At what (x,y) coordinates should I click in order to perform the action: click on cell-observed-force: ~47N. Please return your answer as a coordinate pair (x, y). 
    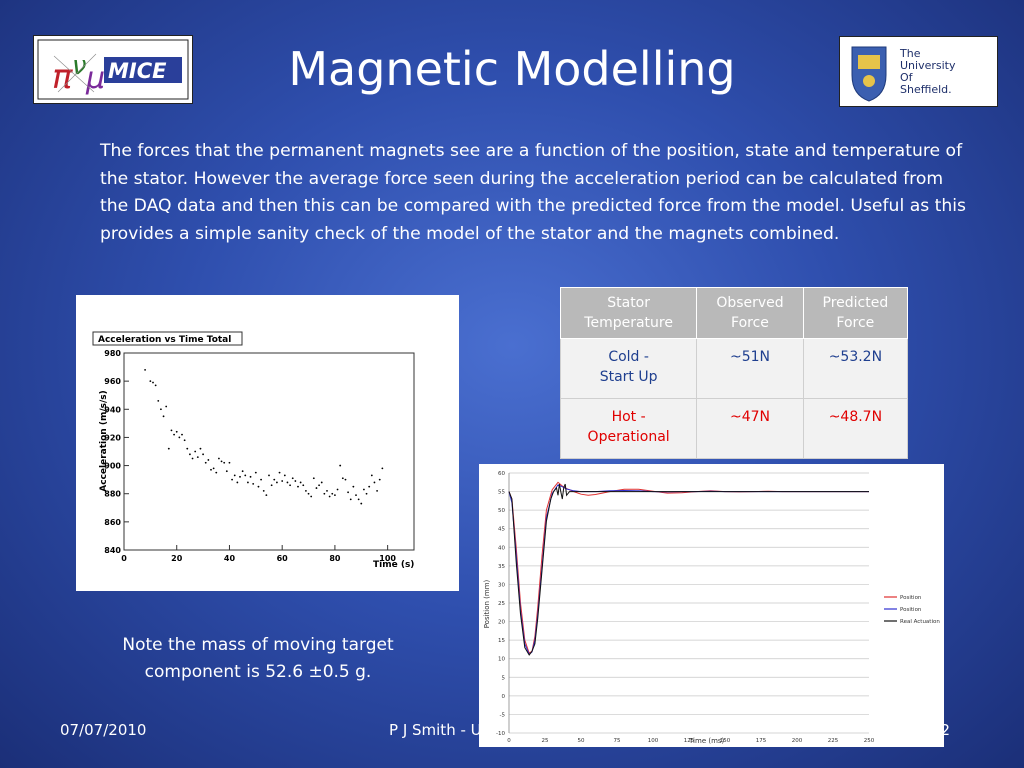
    Looking at the image, I should click on (750, 428).